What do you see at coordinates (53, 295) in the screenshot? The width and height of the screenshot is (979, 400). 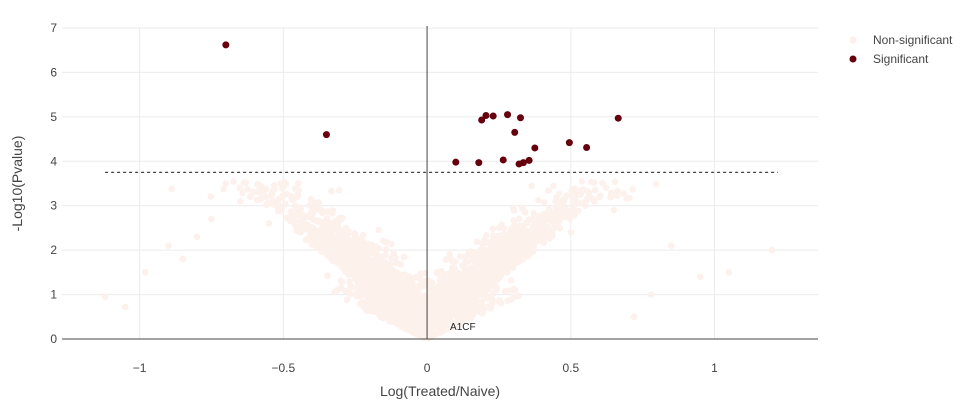 I see `y-tick-label: 1` at bounding box center [53, 295].